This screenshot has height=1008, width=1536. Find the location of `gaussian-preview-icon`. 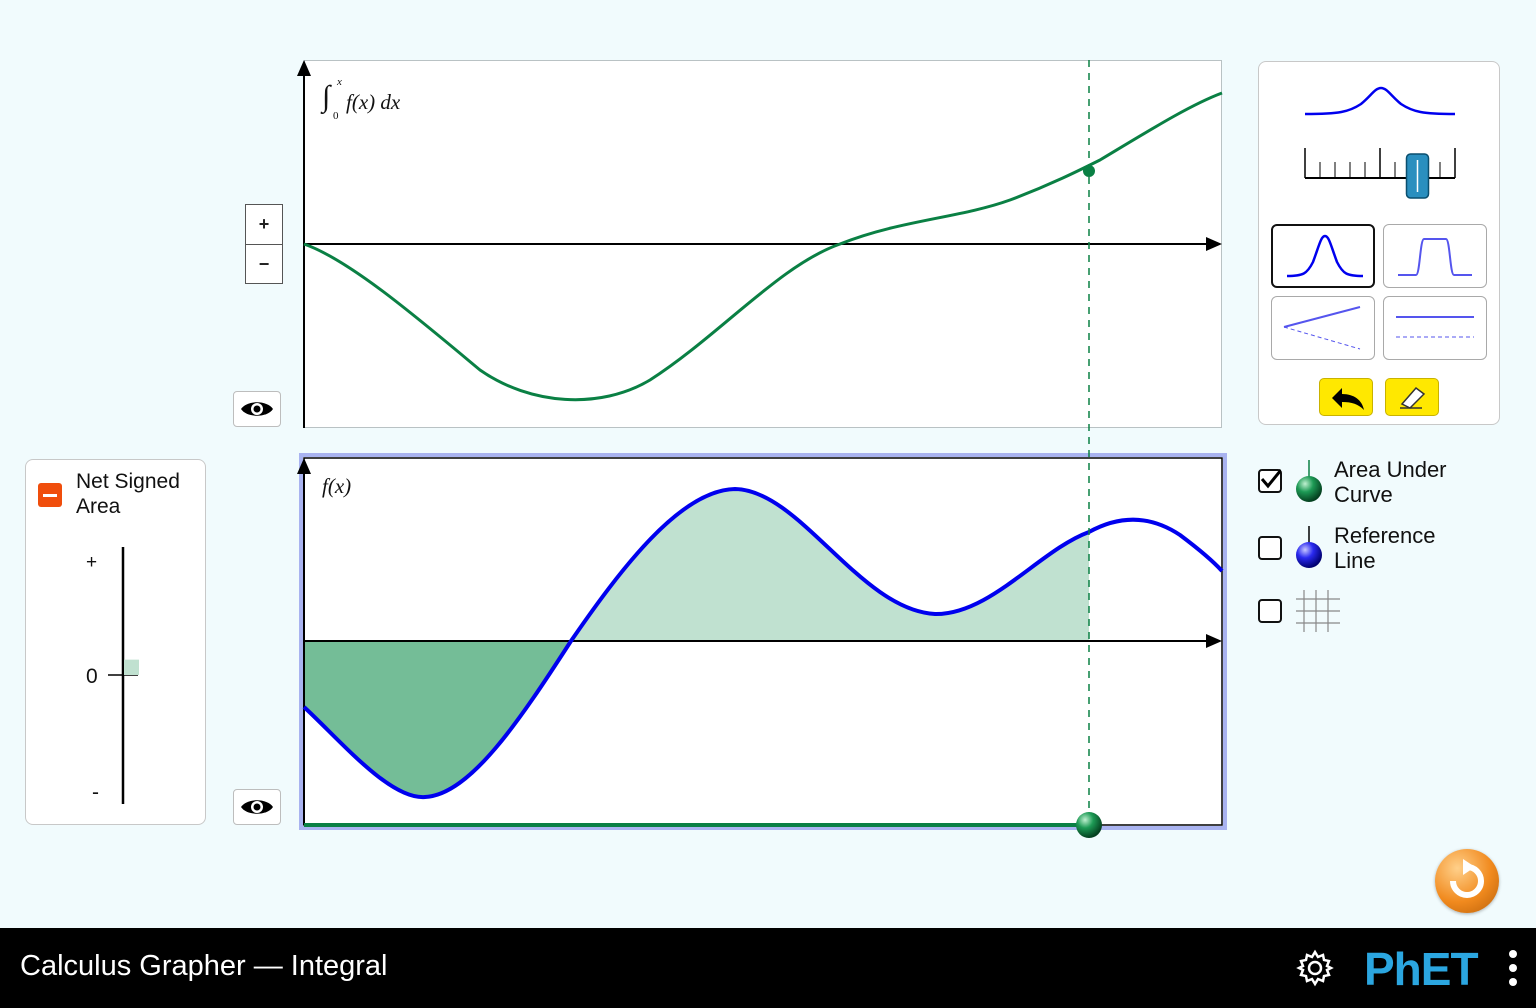

gaussian-preview-icon is located at coordinates (1380, 101).